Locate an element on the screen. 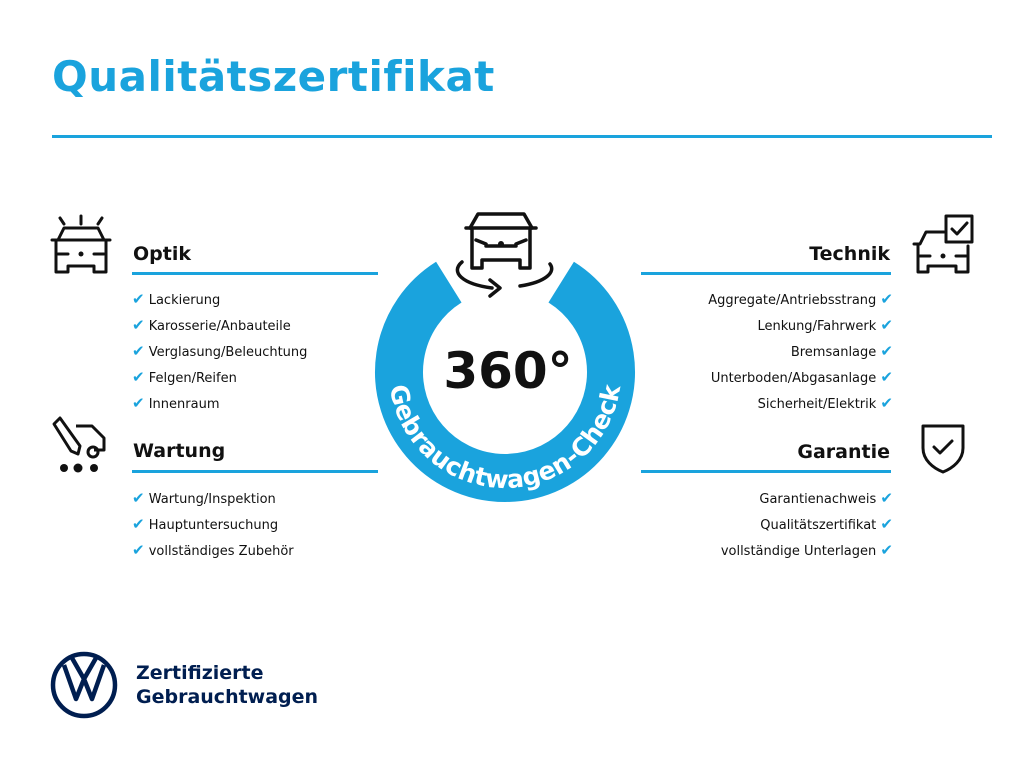  list-item: Sicherheit/Elektrik ✔ is located at coordinates (825, 403).